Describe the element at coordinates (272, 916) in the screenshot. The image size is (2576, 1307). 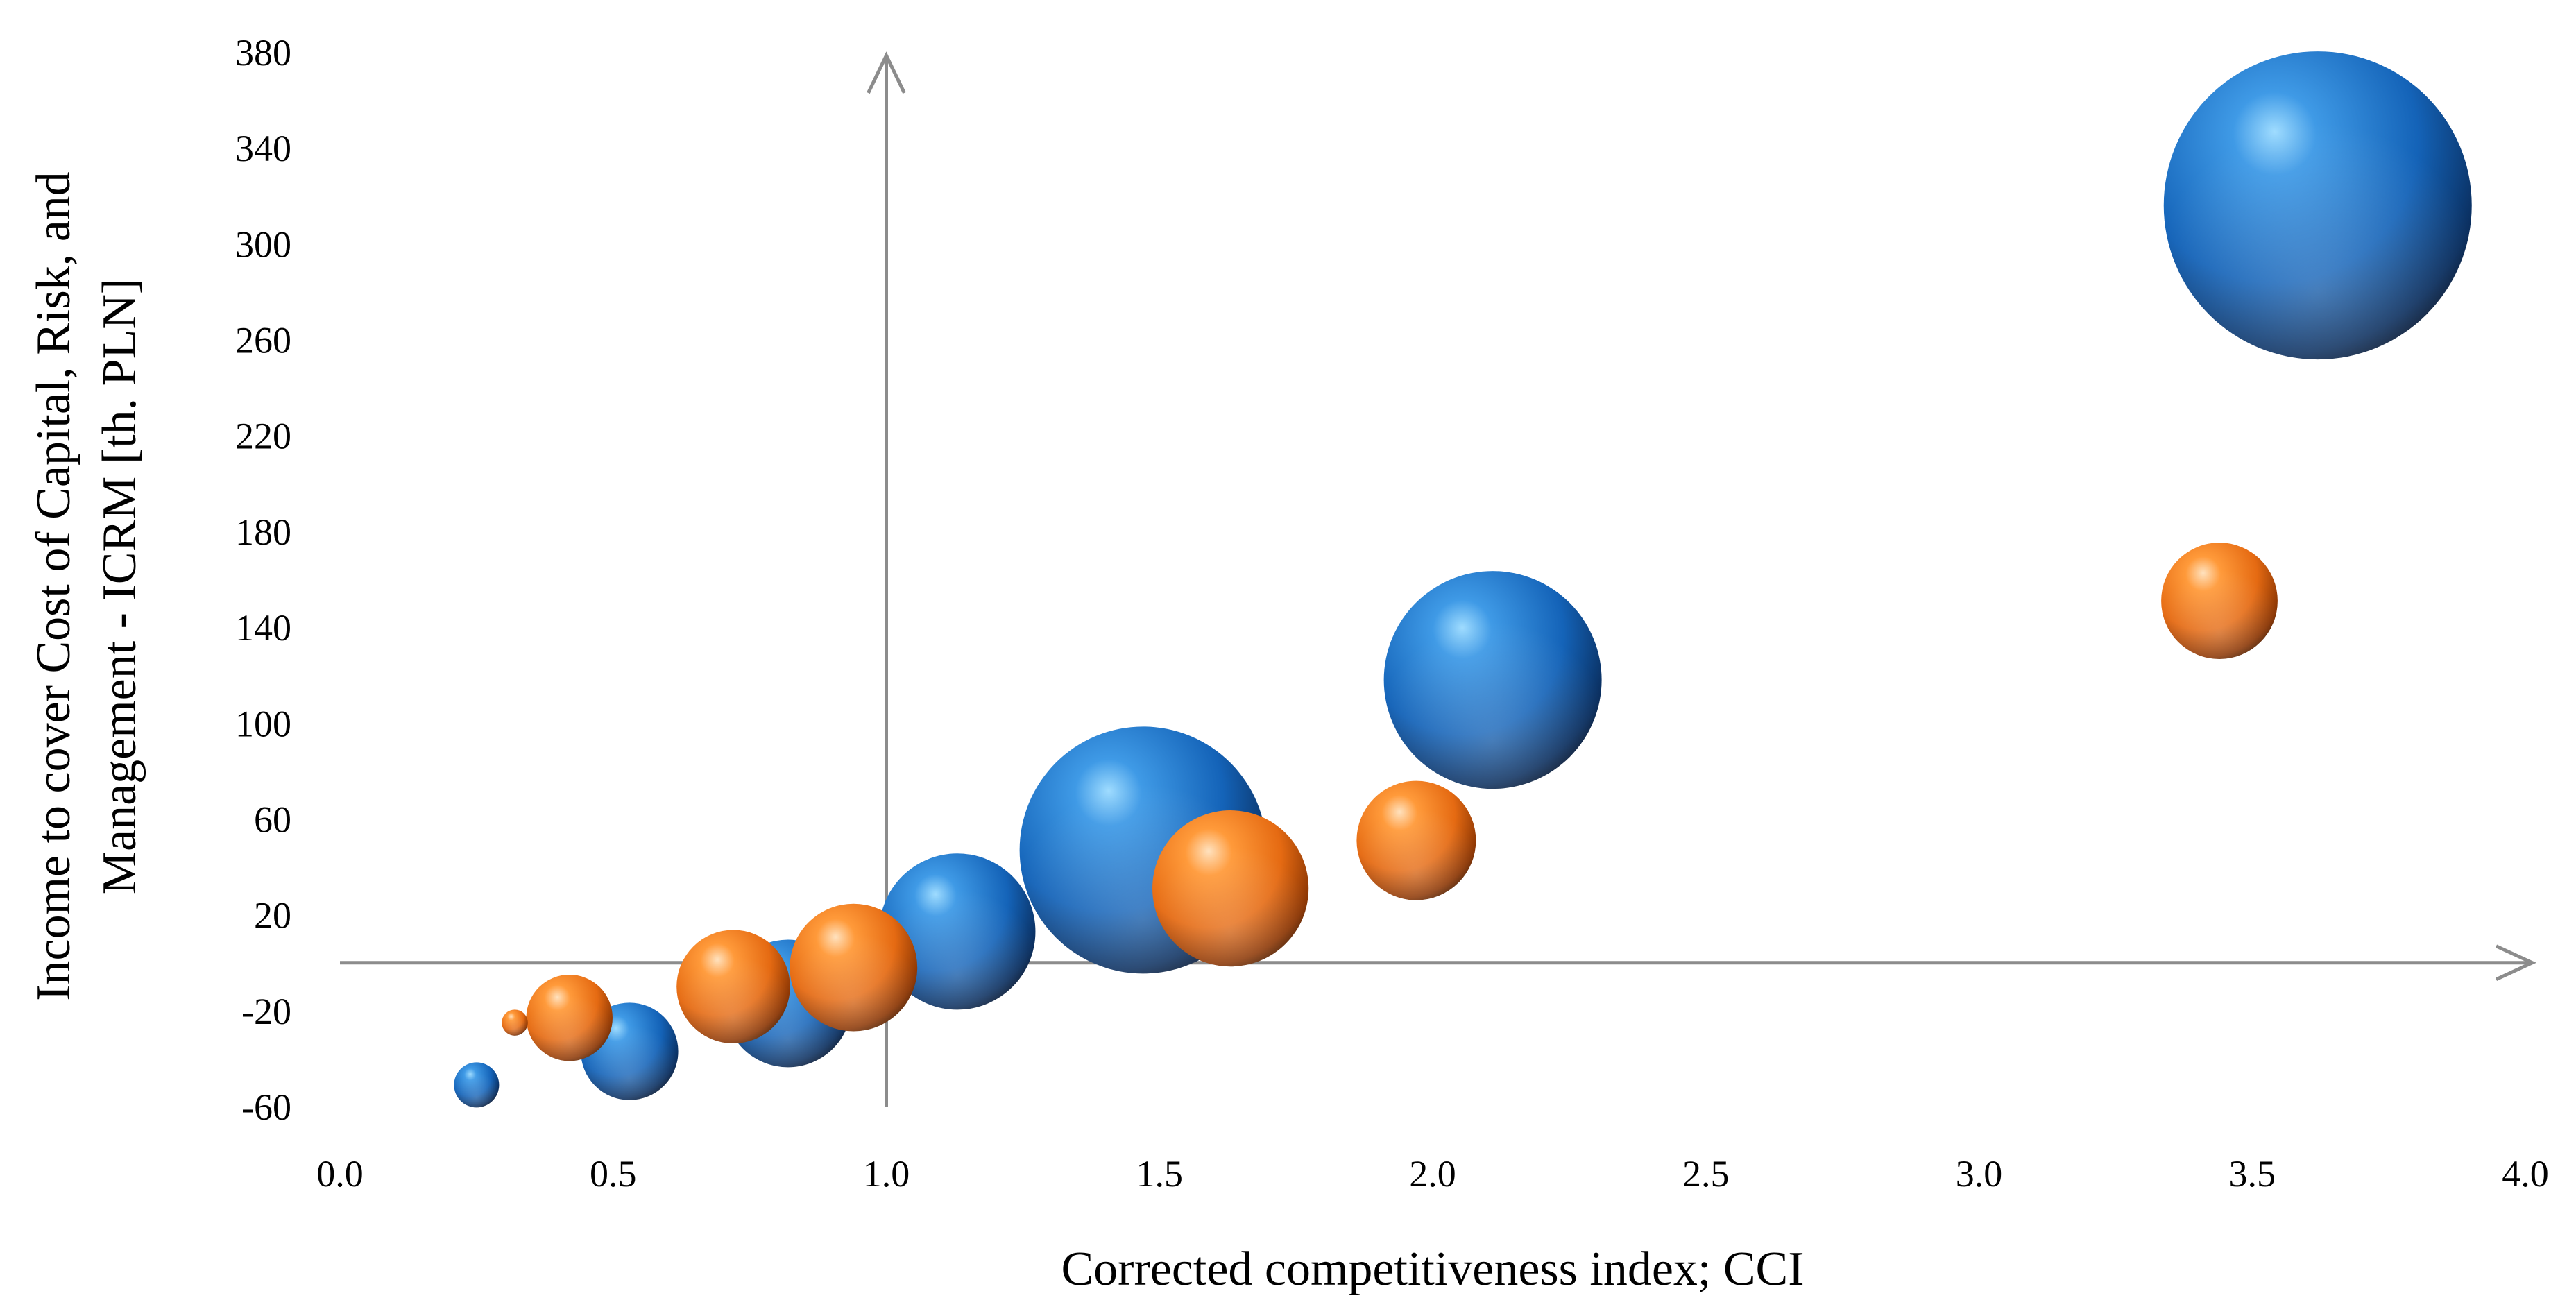
I see `y-tick-label: 20` at that location.